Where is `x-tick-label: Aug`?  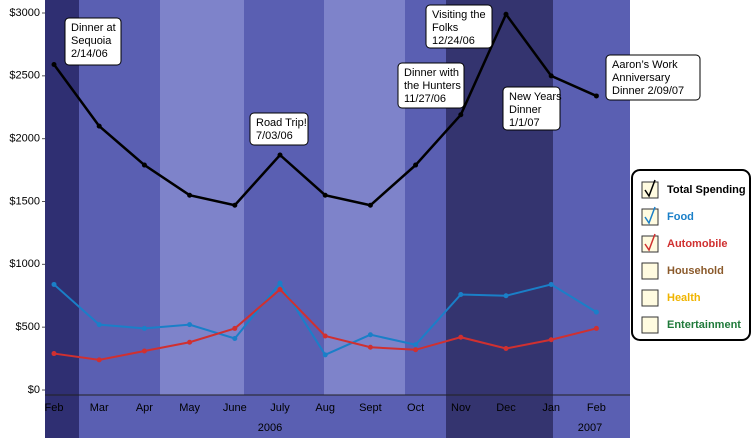
x-tick-label: Aug is located at coordinates (325, 408).